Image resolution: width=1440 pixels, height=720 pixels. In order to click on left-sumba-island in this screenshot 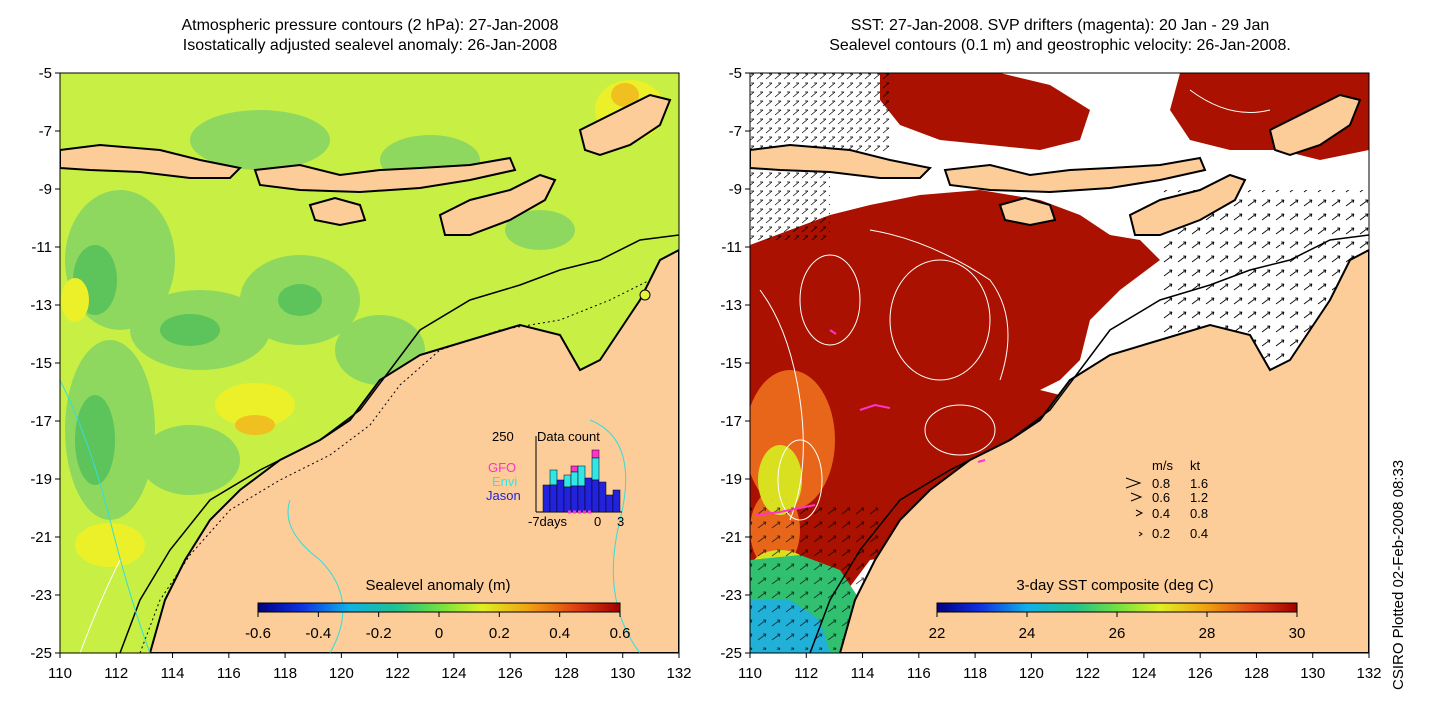, I will do `click(337, 211)`.